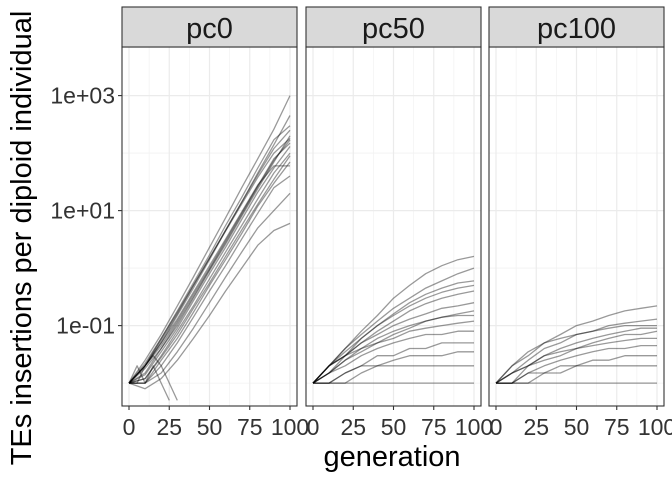 The image size is (672, 480). Describe the element at coordinates (22, 238) in the screenshot. I see `y-axis-title: TEs insertions per diploid individual` at that location.